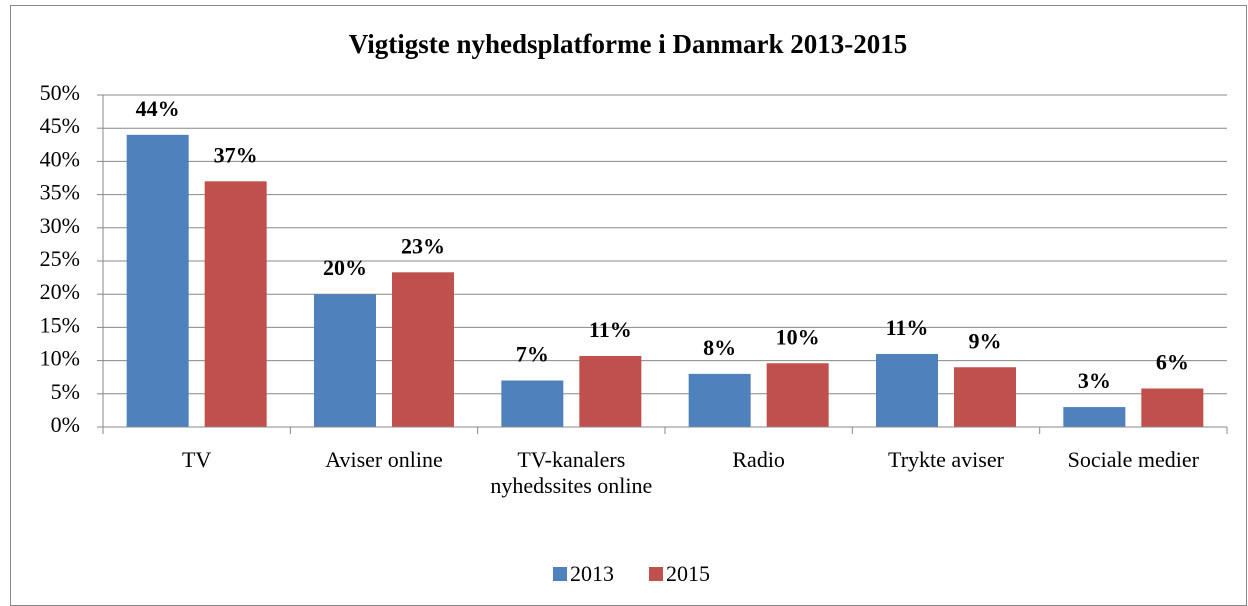  I want to click on y-tick-label: 25%, so click(60, 258).